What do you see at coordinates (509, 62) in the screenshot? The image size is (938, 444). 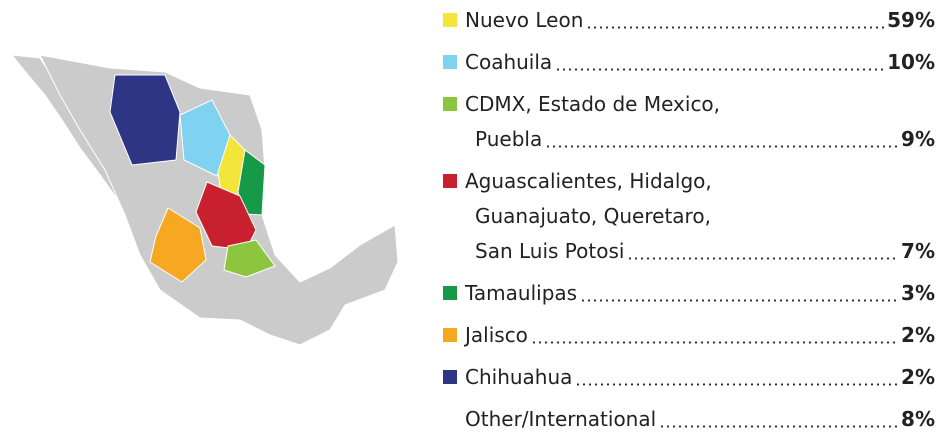 I see `legend-label: Coahuila` at bounding box center [509, 62].